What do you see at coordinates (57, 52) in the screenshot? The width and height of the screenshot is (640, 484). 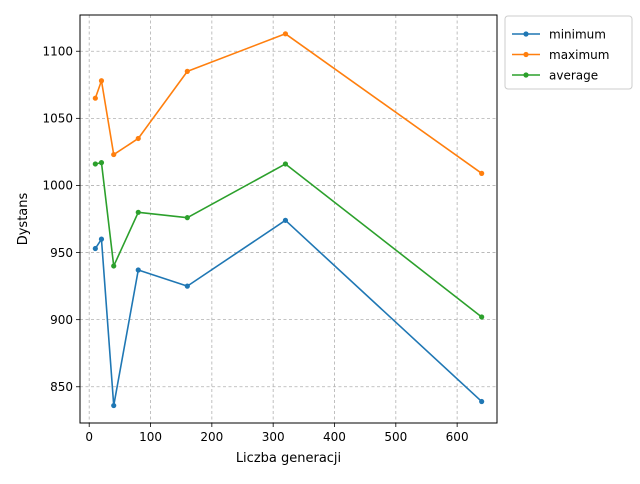 I see `y-tick-label: 1100` at bounding box center [57, 52].